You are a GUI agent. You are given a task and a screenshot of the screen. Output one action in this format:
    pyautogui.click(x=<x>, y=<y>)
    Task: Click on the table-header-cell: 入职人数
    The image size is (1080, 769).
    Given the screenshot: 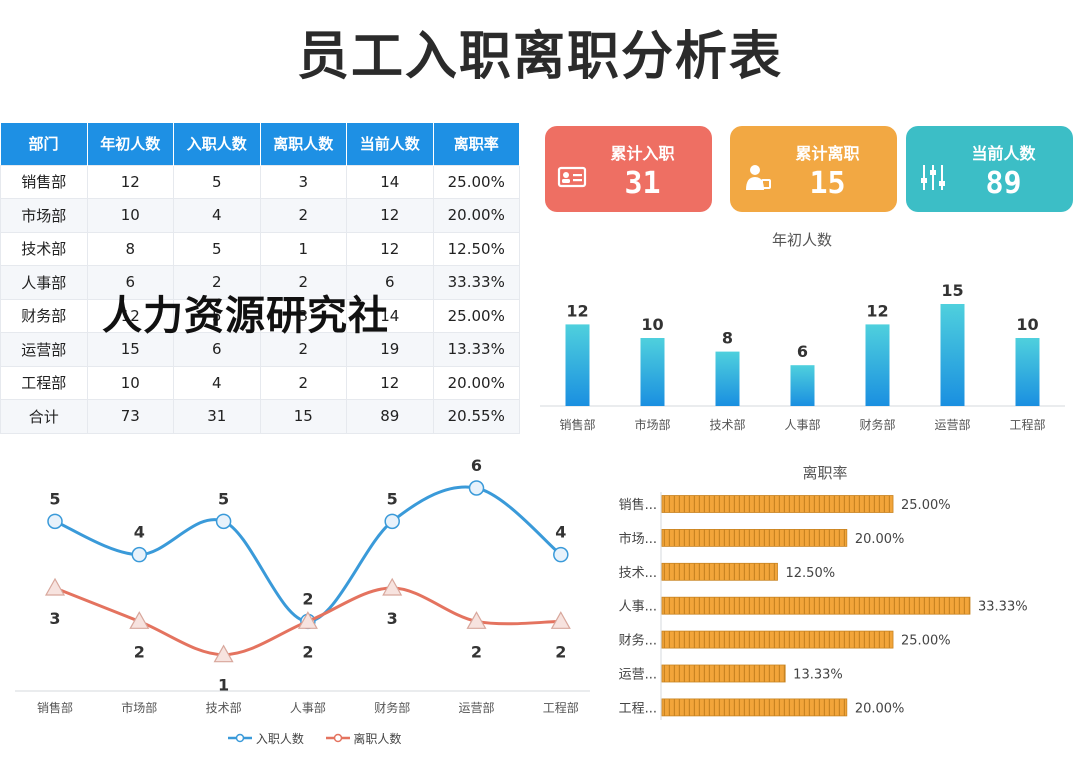 What is the action you would take?
    pyautogui.click(x=217, y=144)
    